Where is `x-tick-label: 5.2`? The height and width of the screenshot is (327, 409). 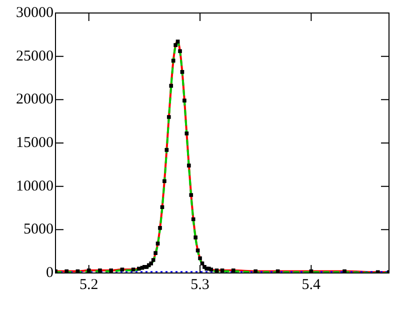
x-tick-label: 5.2 is located at coordinates (88, 284).